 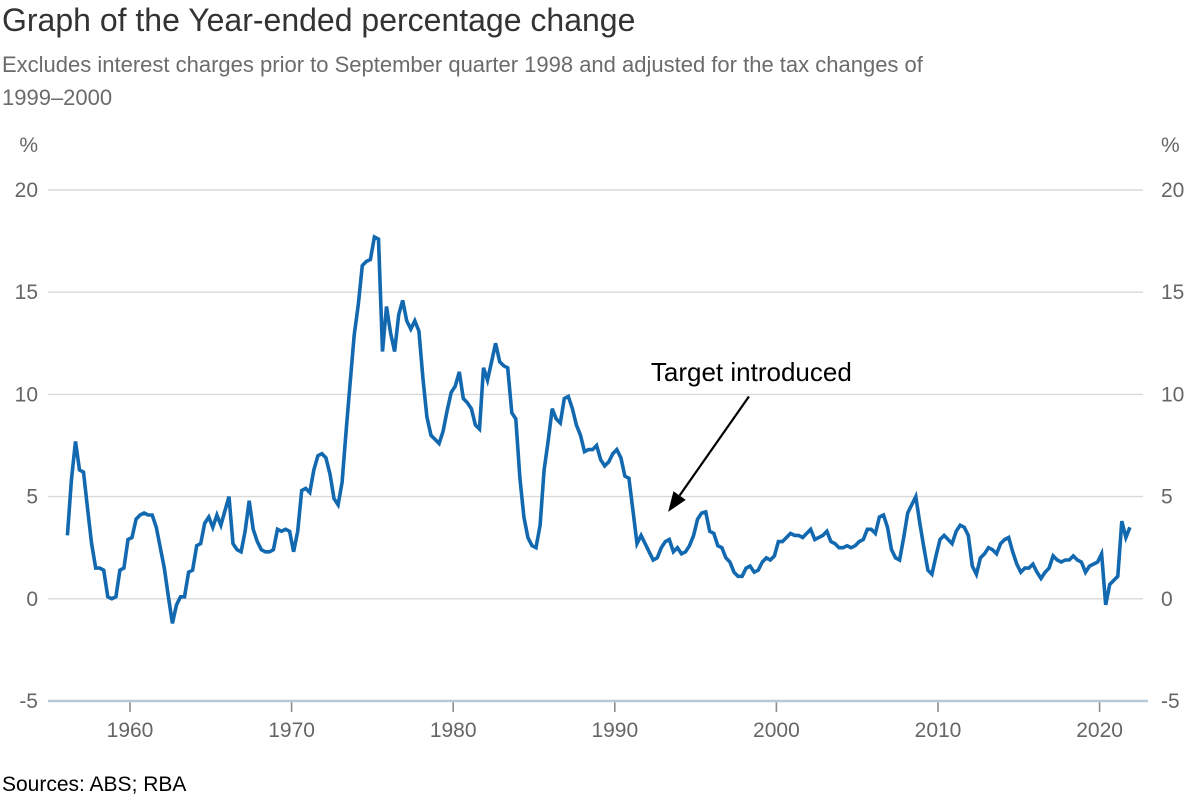 I want to click on y-tick-label-left: 15, so click(x=26, y=292).